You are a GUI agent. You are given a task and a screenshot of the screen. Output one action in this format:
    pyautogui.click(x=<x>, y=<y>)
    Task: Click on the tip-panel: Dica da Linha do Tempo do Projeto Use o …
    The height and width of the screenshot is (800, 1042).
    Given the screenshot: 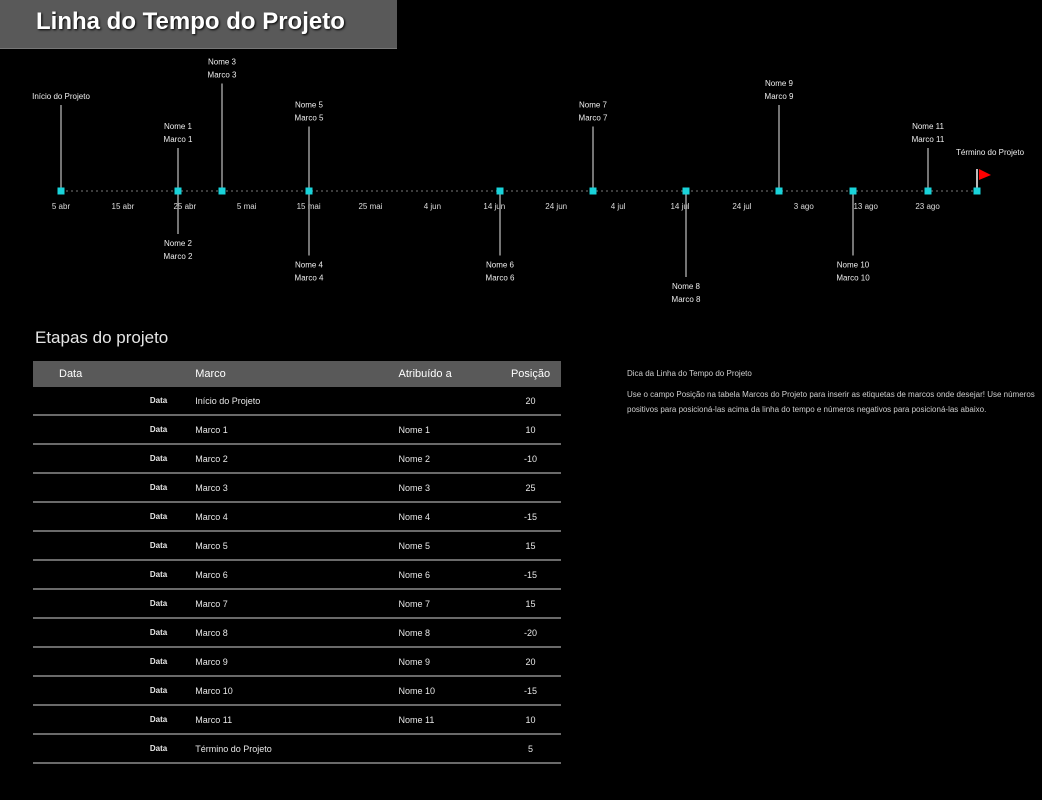 What is the action you would take?
    pyautogui.click(x=834, y=391)
    